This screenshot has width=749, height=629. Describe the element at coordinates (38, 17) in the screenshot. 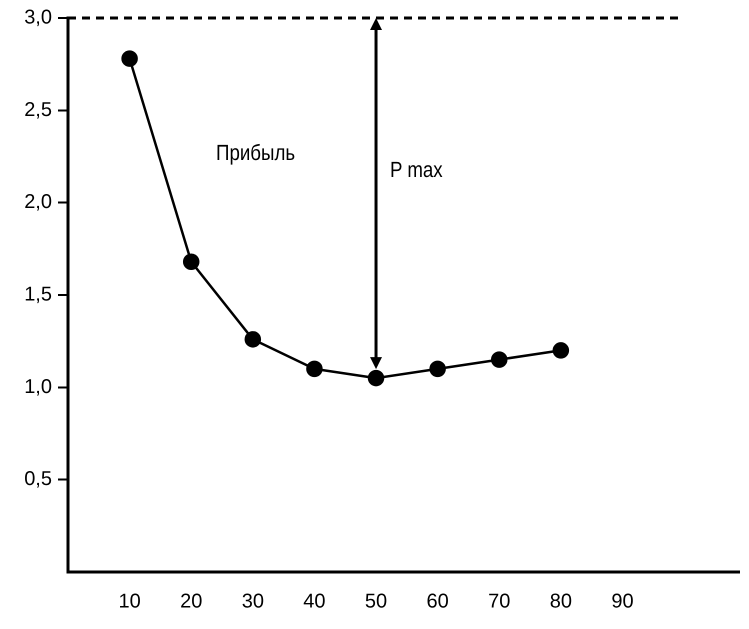

I see `y-tick-label: 3,0` at that location.